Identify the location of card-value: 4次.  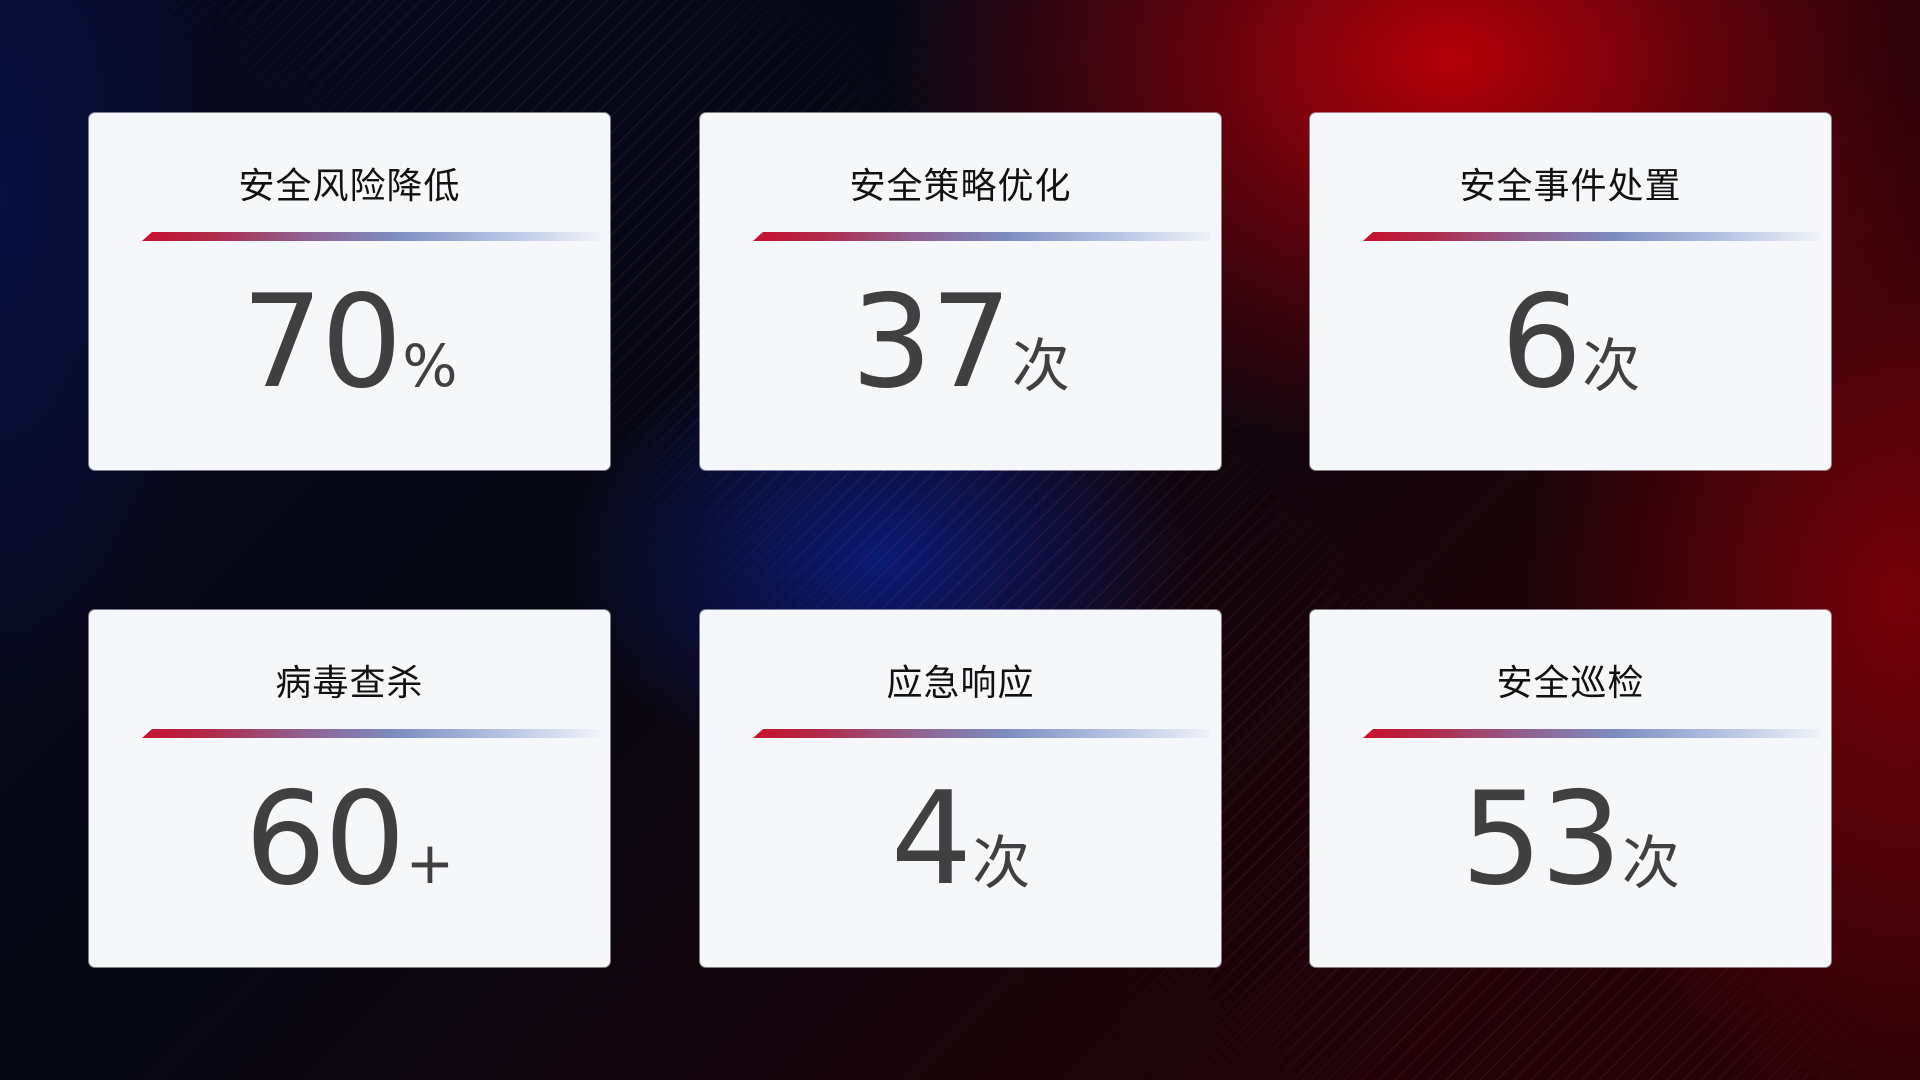
(960, 840).